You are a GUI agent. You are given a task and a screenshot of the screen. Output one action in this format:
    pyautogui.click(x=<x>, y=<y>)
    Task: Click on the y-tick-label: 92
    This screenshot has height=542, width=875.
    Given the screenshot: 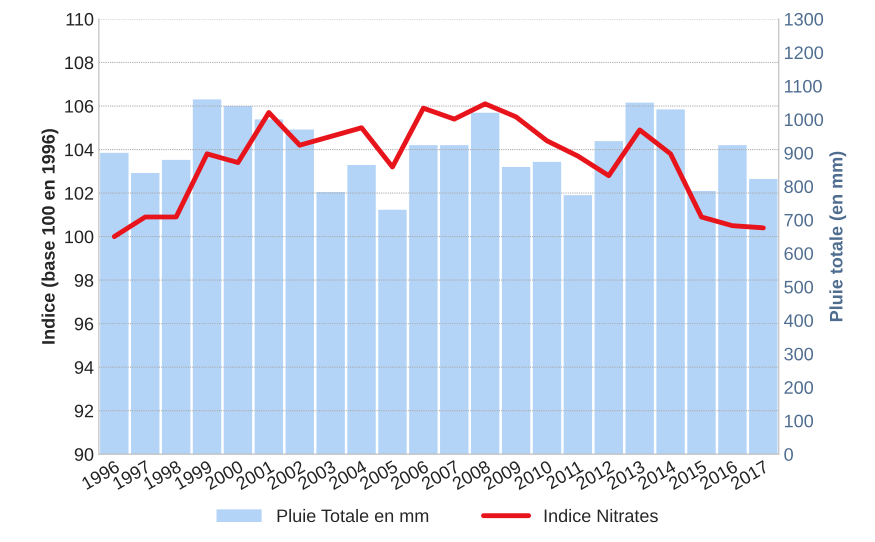 What is the action you would take?
    pyautogui.click(x=84, y=411)
    